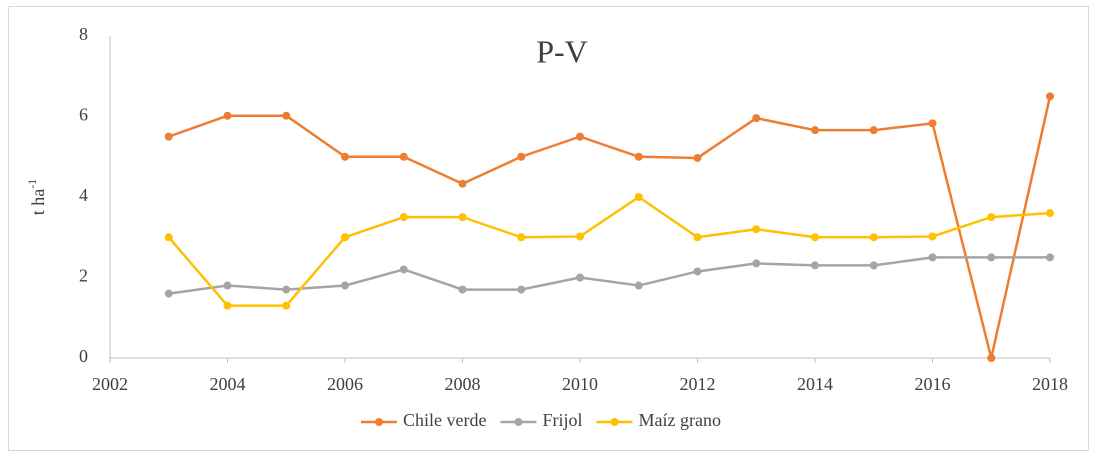  I want to click on y-tick-label: 0, so click(83, 356).